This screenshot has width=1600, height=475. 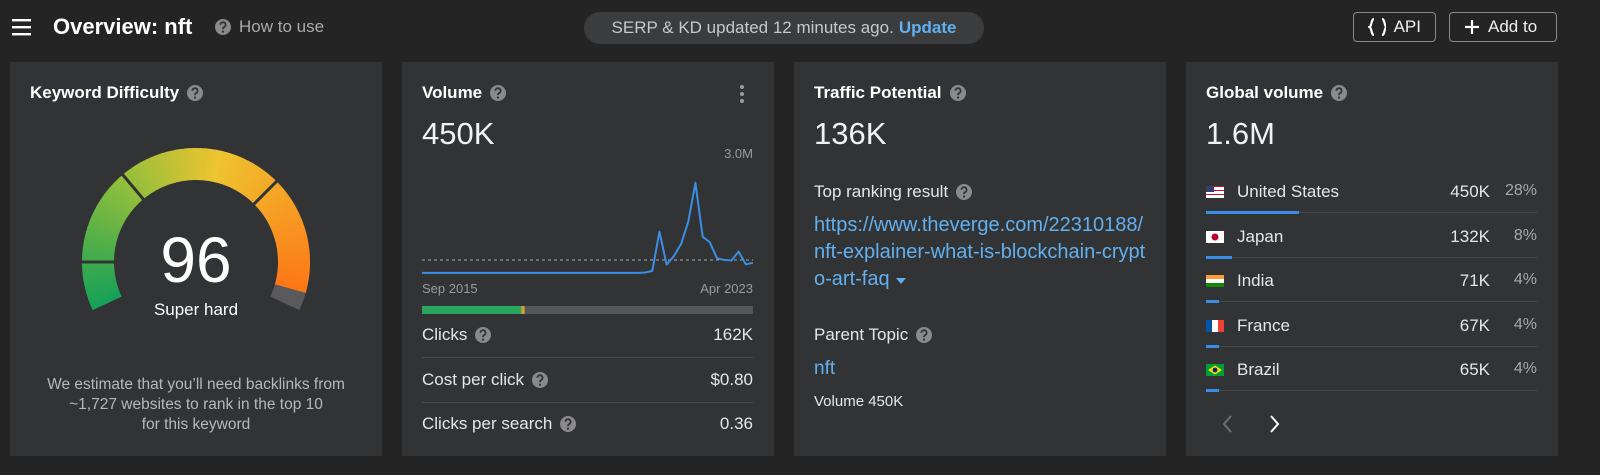 I want to click on top-result-label: Top ranking result, so click(x=893, y=192).